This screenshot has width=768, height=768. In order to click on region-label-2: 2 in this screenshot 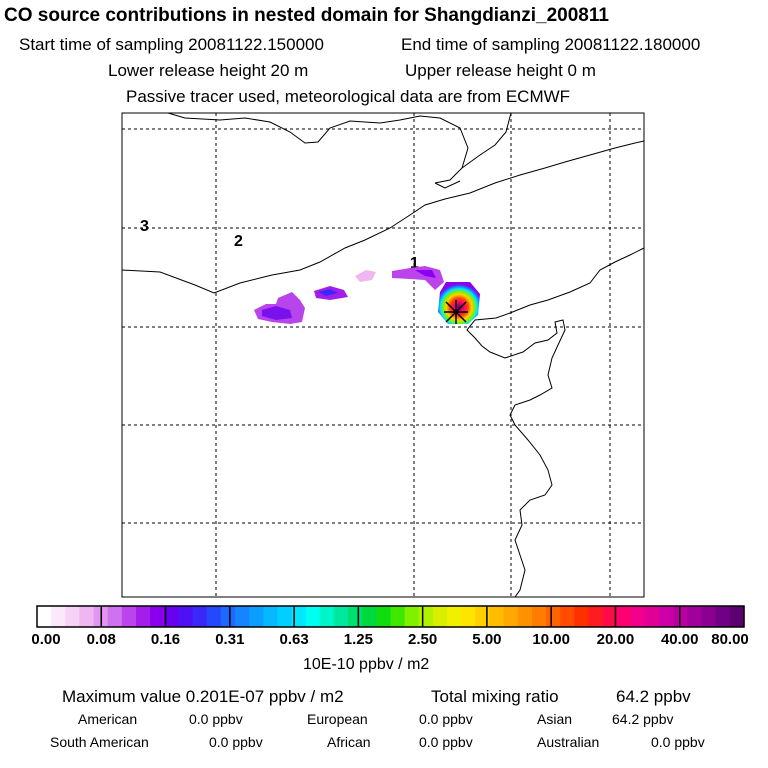, I will do `click(238, 241)`.